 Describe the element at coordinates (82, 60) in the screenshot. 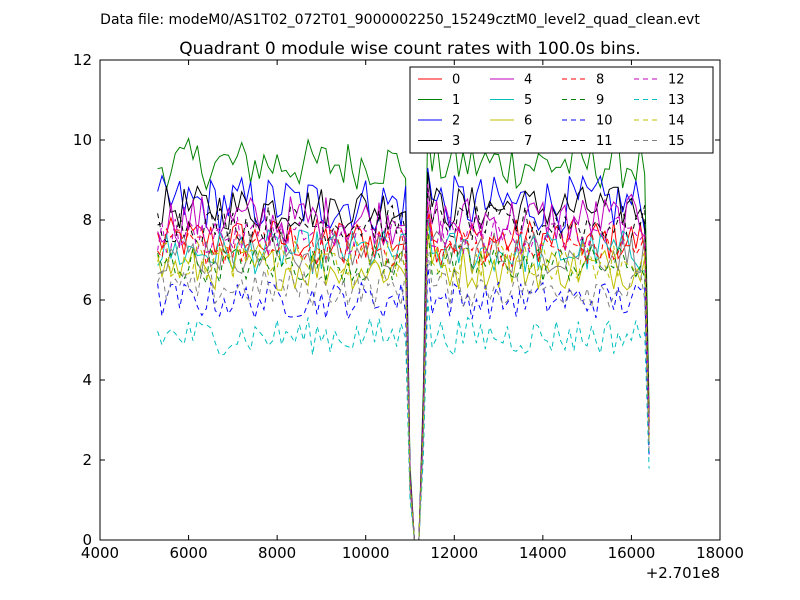

I see `y-tick-label: 12` at that location.